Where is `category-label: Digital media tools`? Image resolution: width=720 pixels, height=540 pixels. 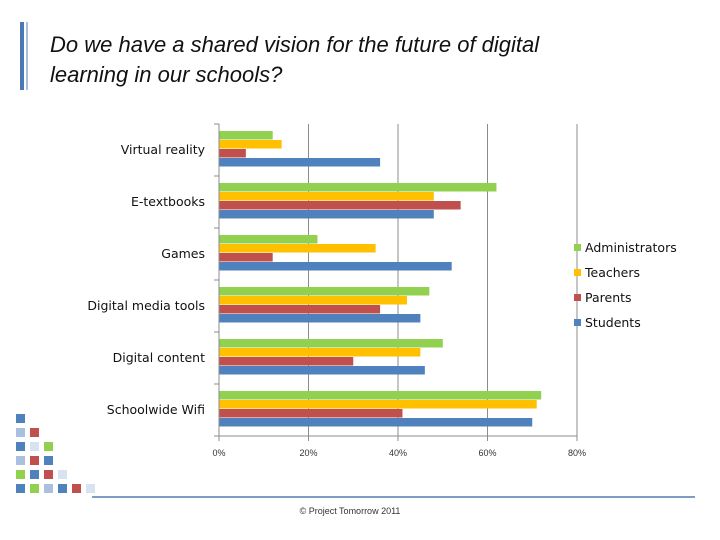 category-label: Digital media tools is located at coordinates (146, 305).